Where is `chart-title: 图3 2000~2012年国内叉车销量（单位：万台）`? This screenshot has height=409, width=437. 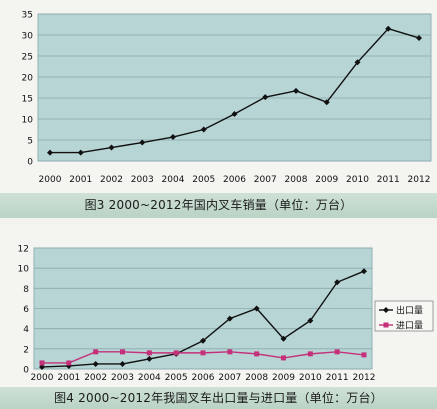
chart-title: 图3 2000~2012年国内叉车销量（单位：万台） is located at coordinates (218, 205).